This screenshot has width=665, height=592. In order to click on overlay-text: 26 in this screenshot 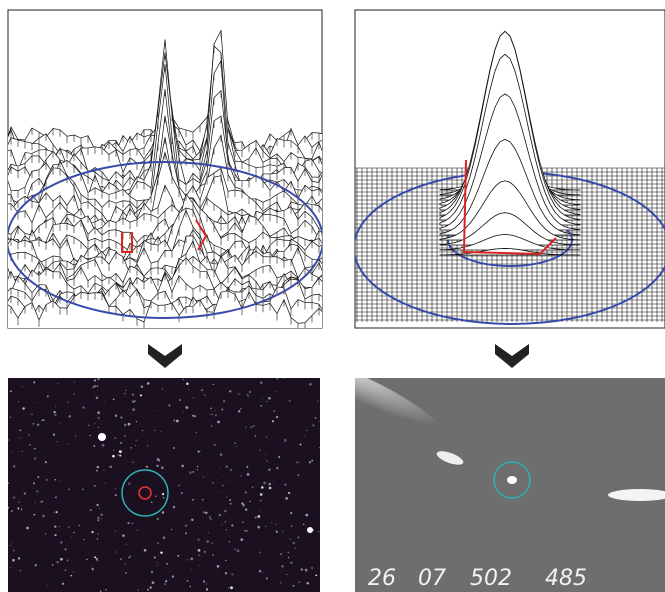, I will do `click(382, 578)`.